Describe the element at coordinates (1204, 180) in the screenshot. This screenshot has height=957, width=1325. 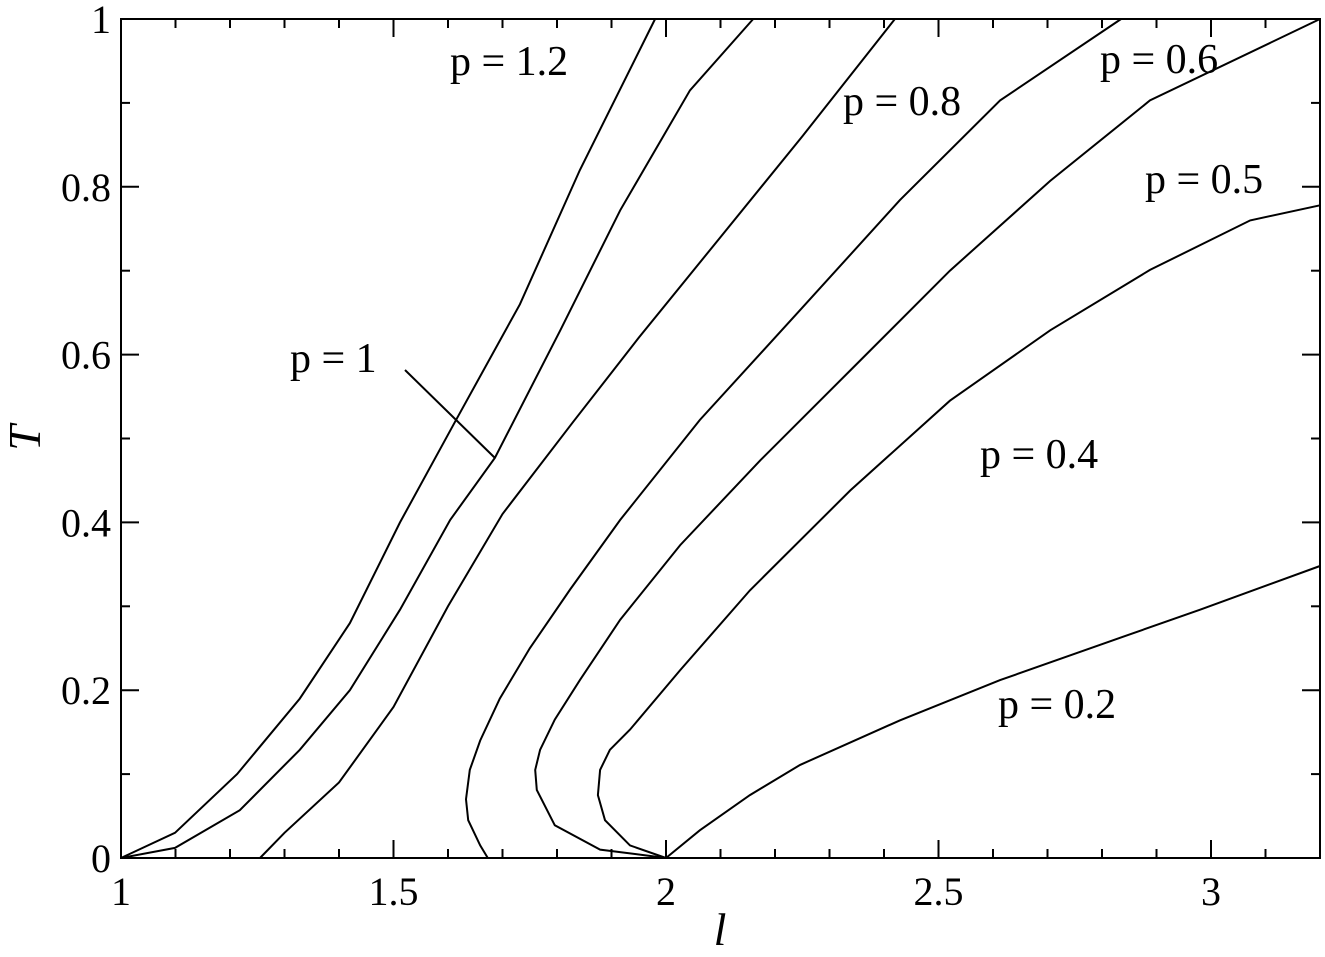
I see `series-label: p = 0.5` at that location.